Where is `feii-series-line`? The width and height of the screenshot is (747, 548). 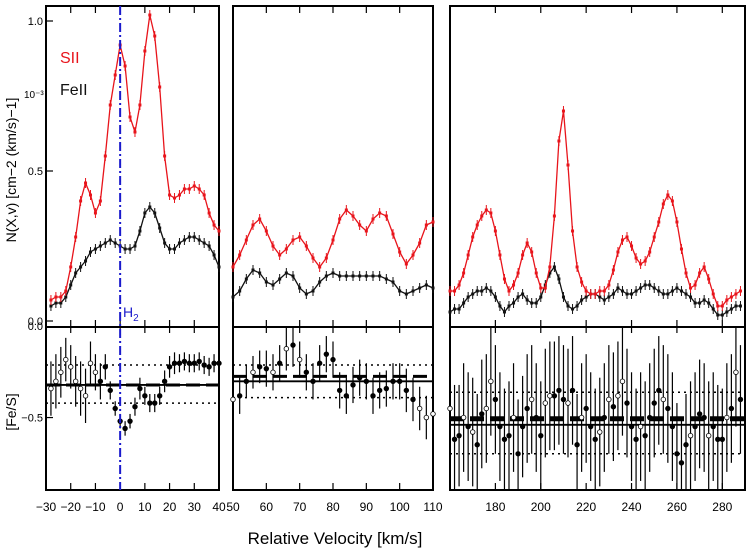 feii-series-line is located at coordinates (135, 256).